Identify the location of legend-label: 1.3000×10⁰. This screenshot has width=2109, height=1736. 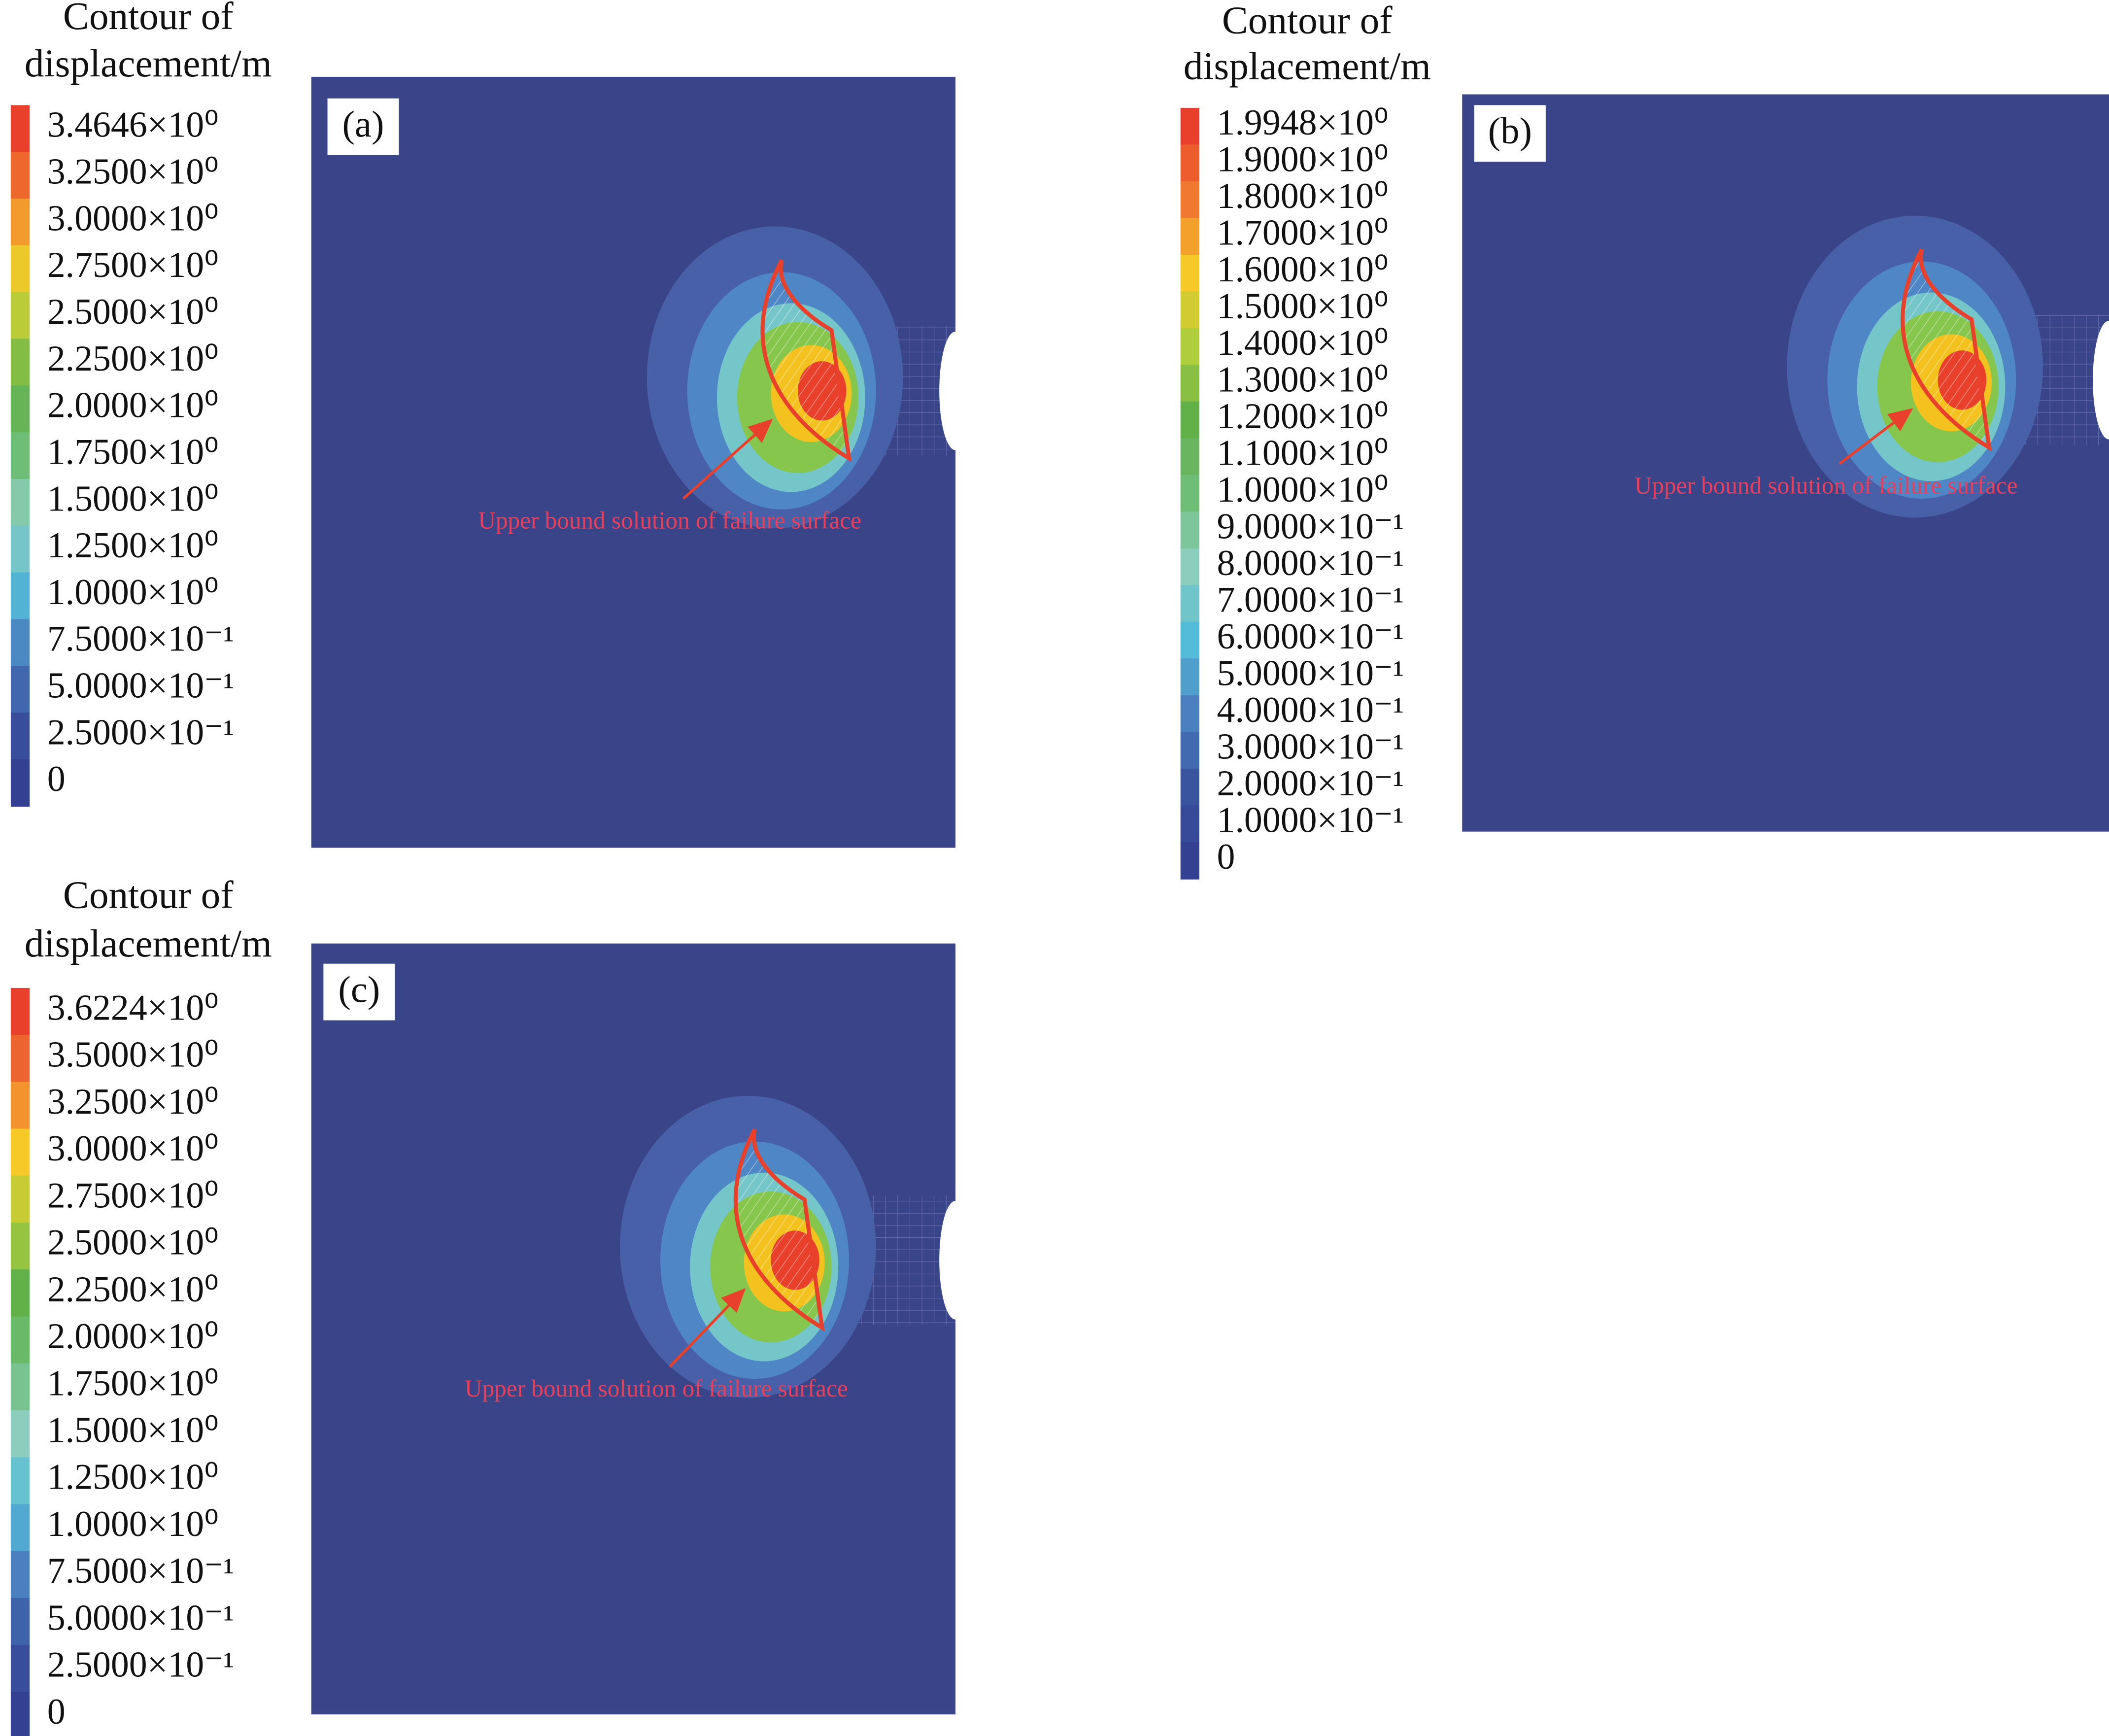
(1303, 379).